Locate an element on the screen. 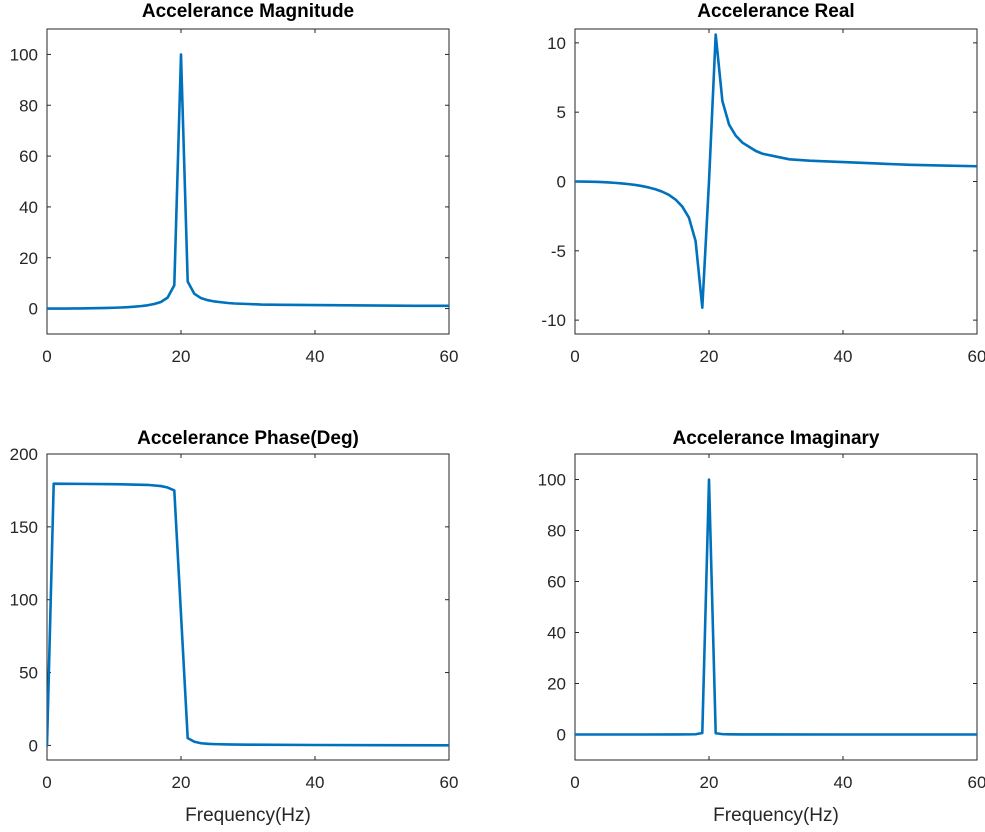 The width and height of the screenshot is (985, 832). panel-title: Accelerance Phase(Deg) is located at coordinates (248, 438).